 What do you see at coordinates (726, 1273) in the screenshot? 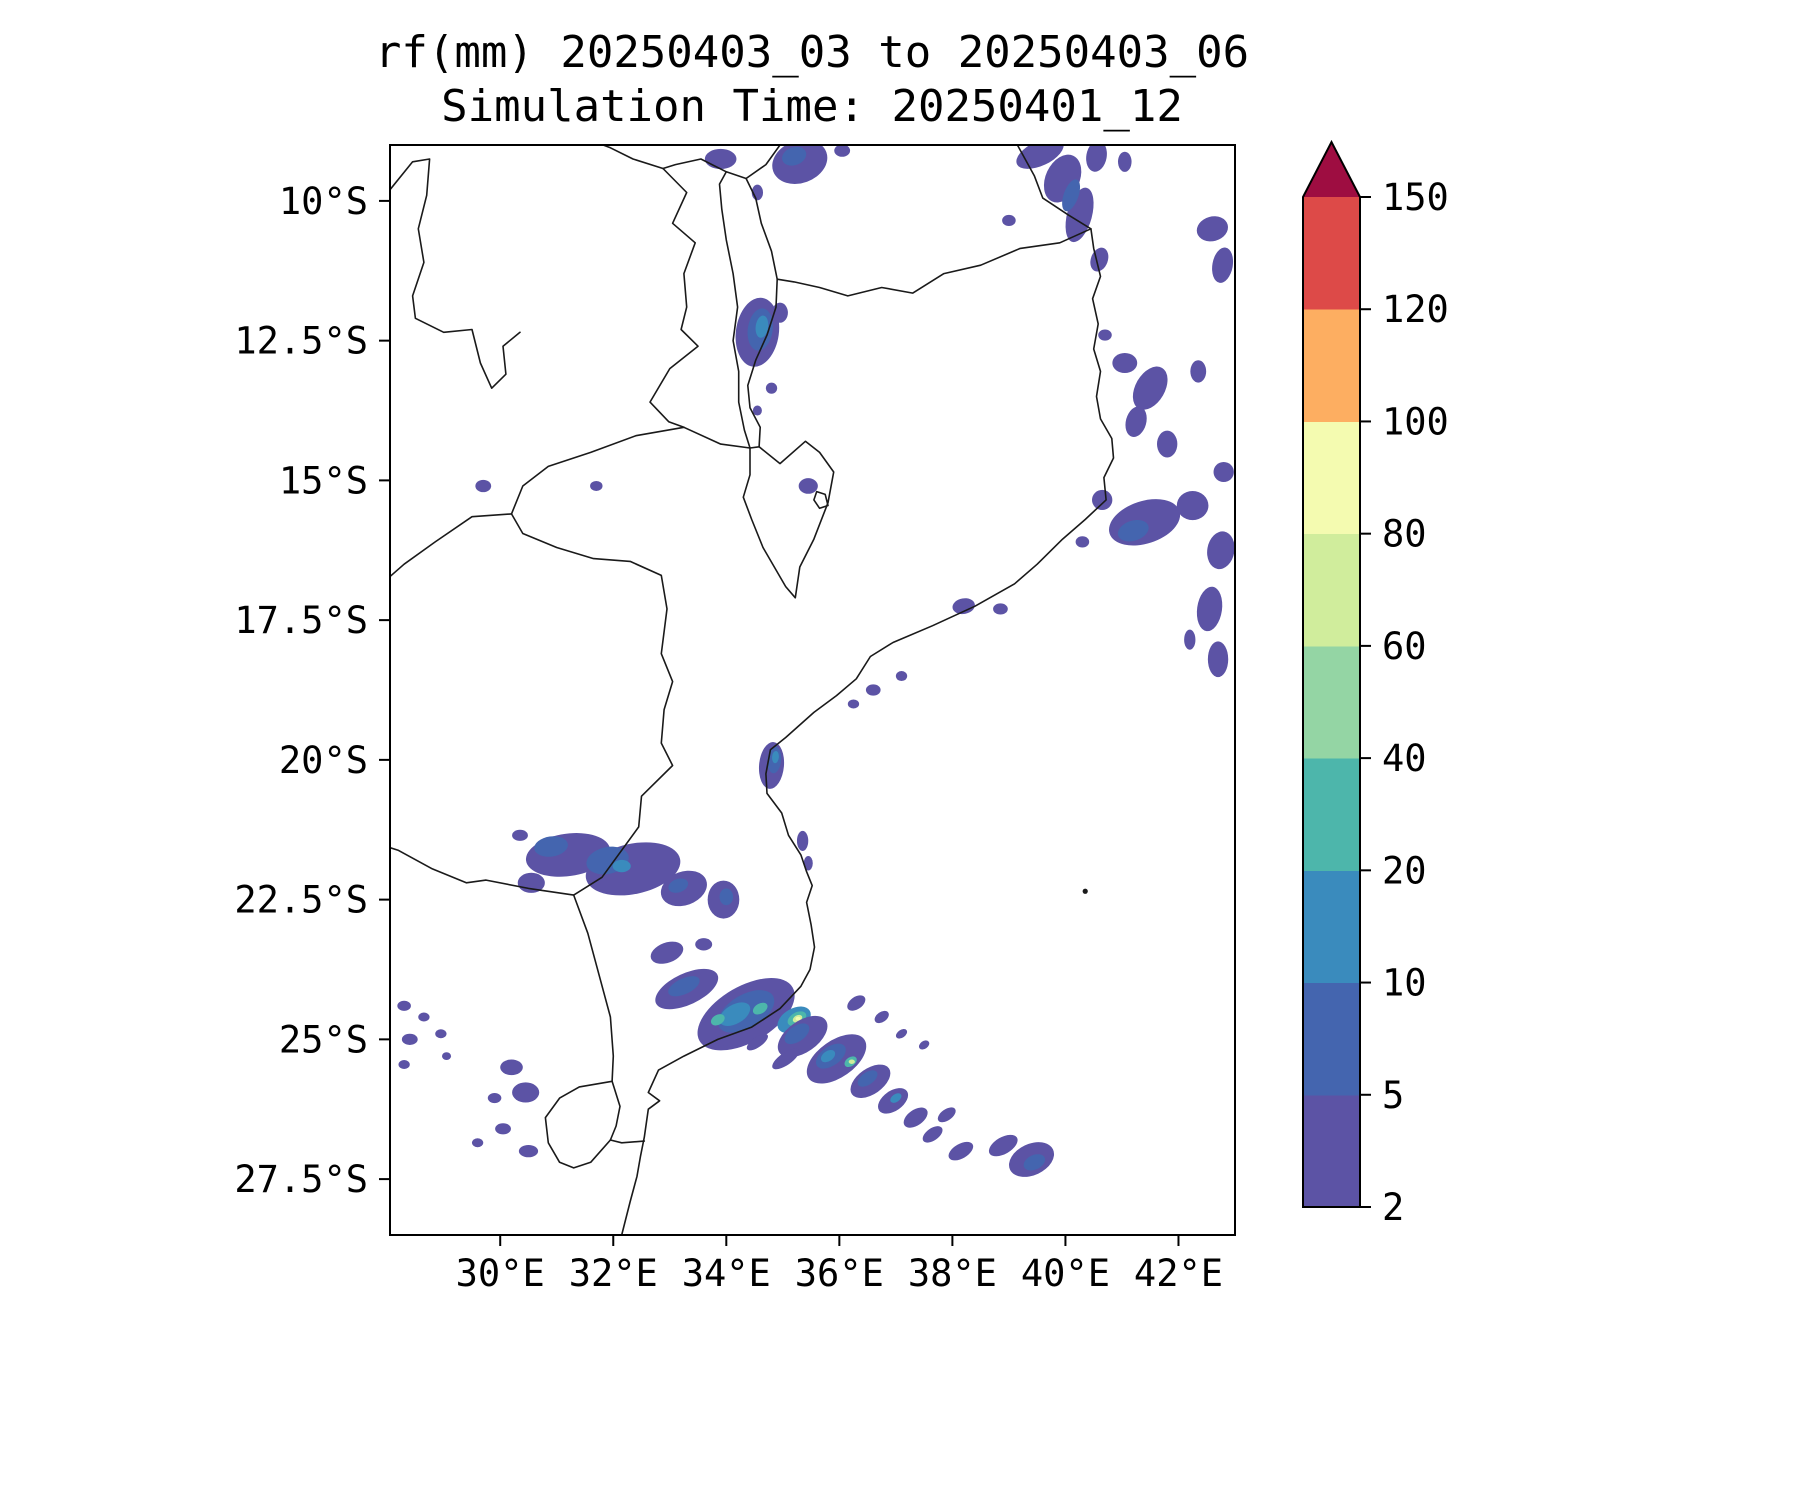
I see `x-tick-label: 34°E` at bounding box center [726, 1273].